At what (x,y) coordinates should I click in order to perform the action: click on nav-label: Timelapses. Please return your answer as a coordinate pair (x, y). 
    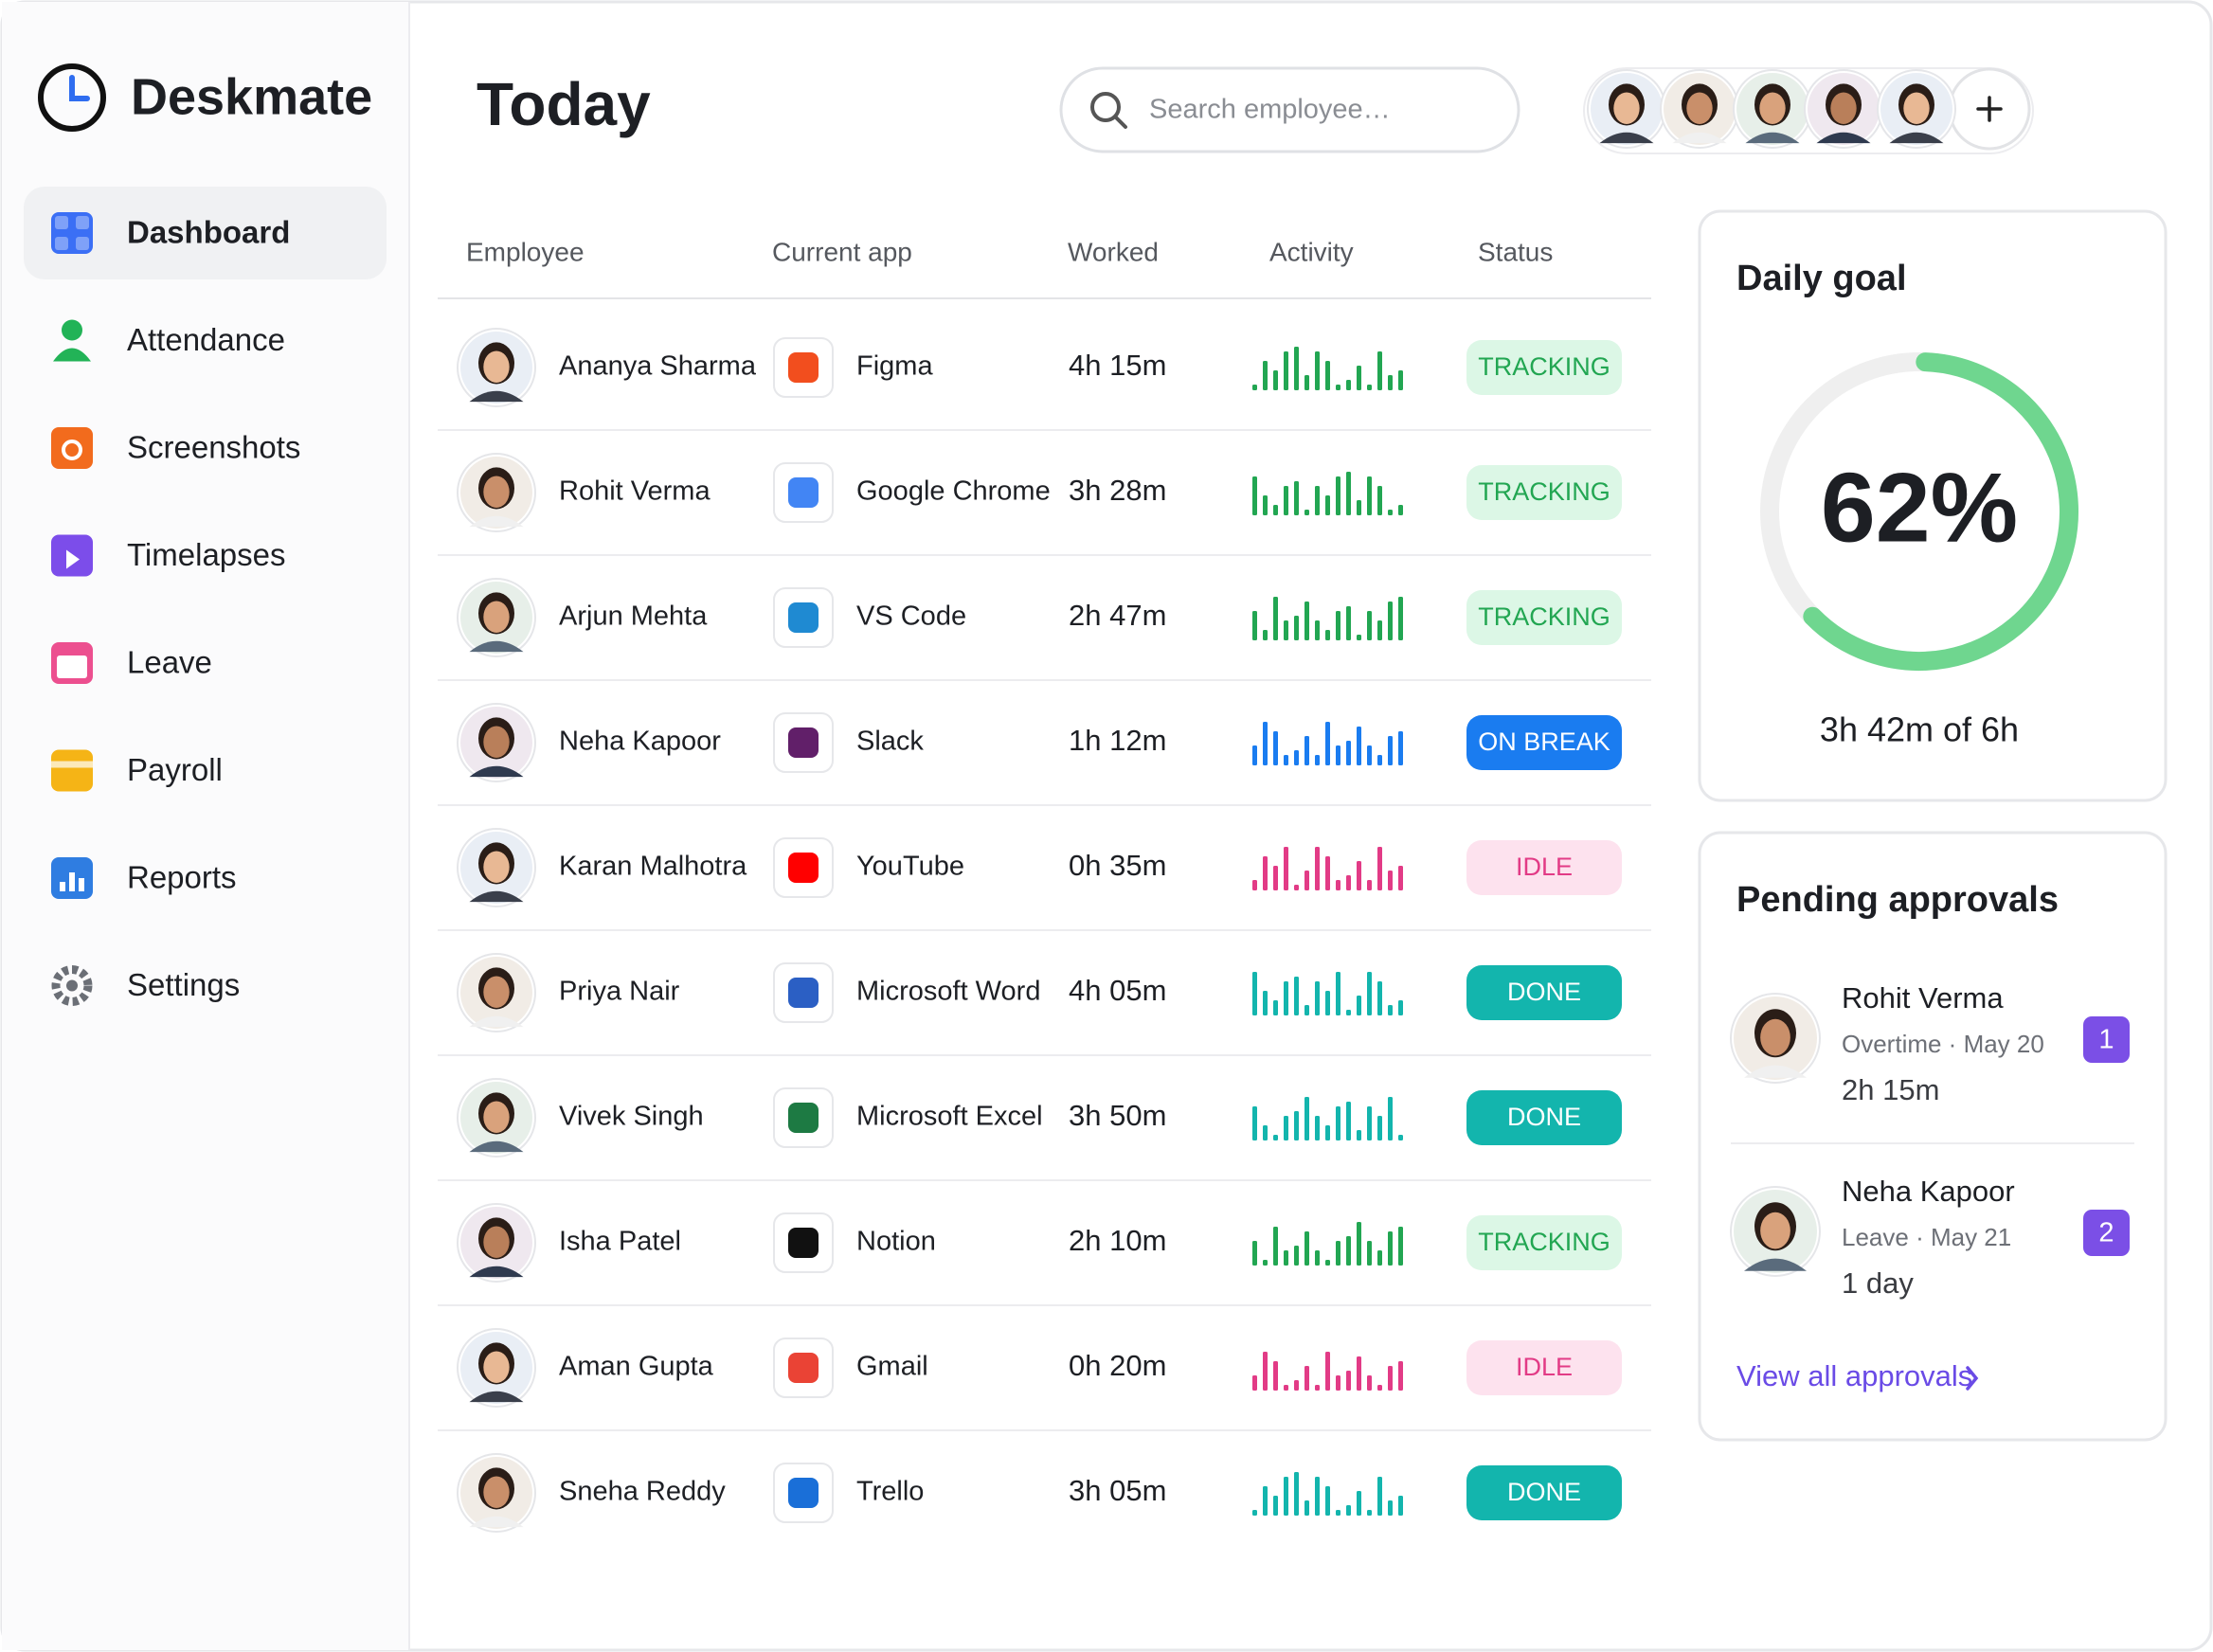
    Looking at the image, I should click on (206, 554).